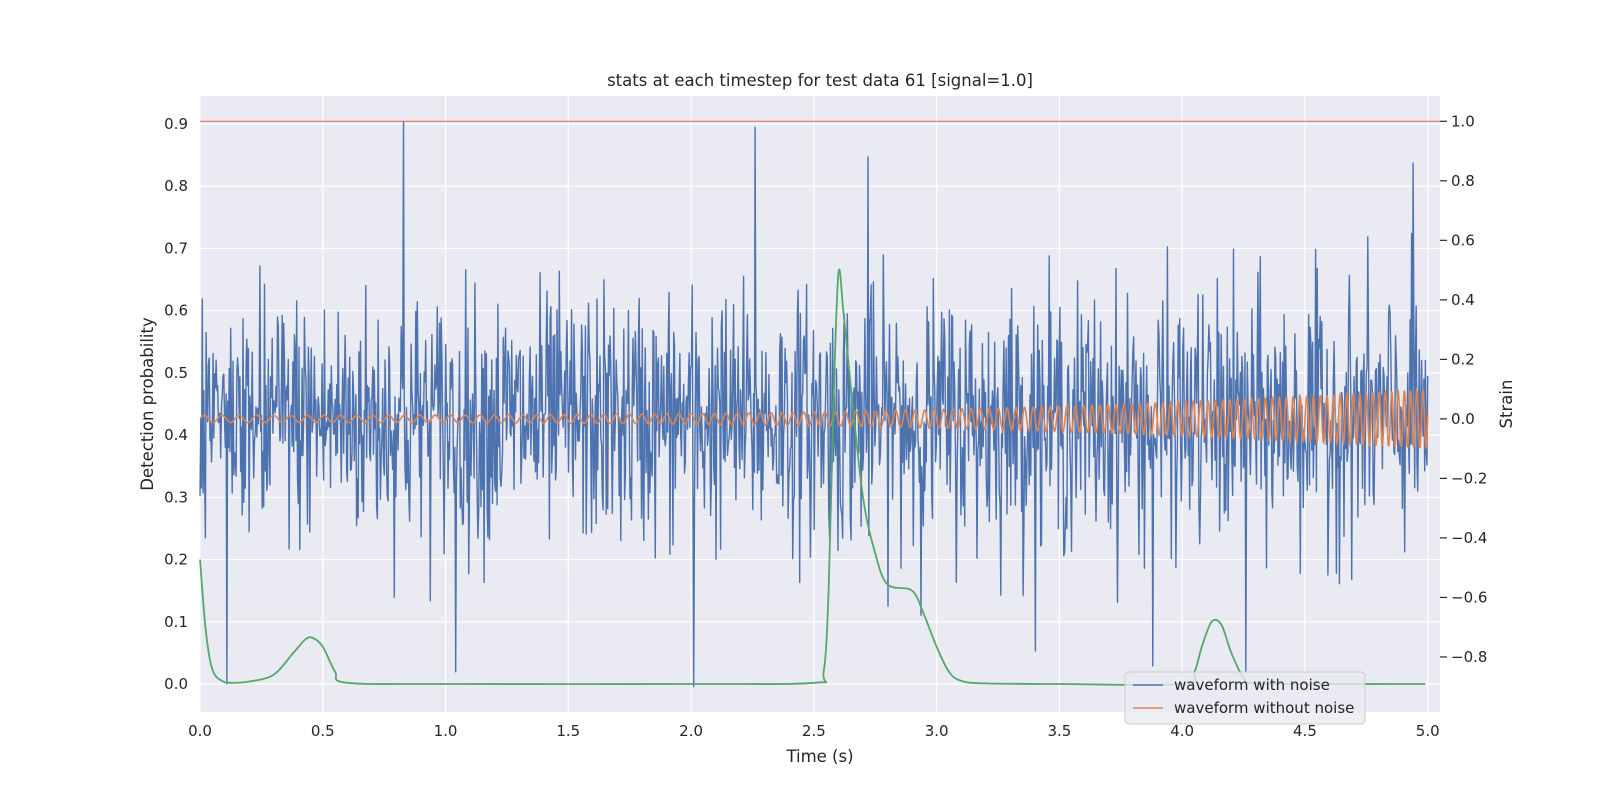 Image resolution: width=1600 pixels, height=800 pixels. Describe the element at coordinates (1264, 708) in the screenshot. I see `legend-label-clean: waveform without noise` at that location.